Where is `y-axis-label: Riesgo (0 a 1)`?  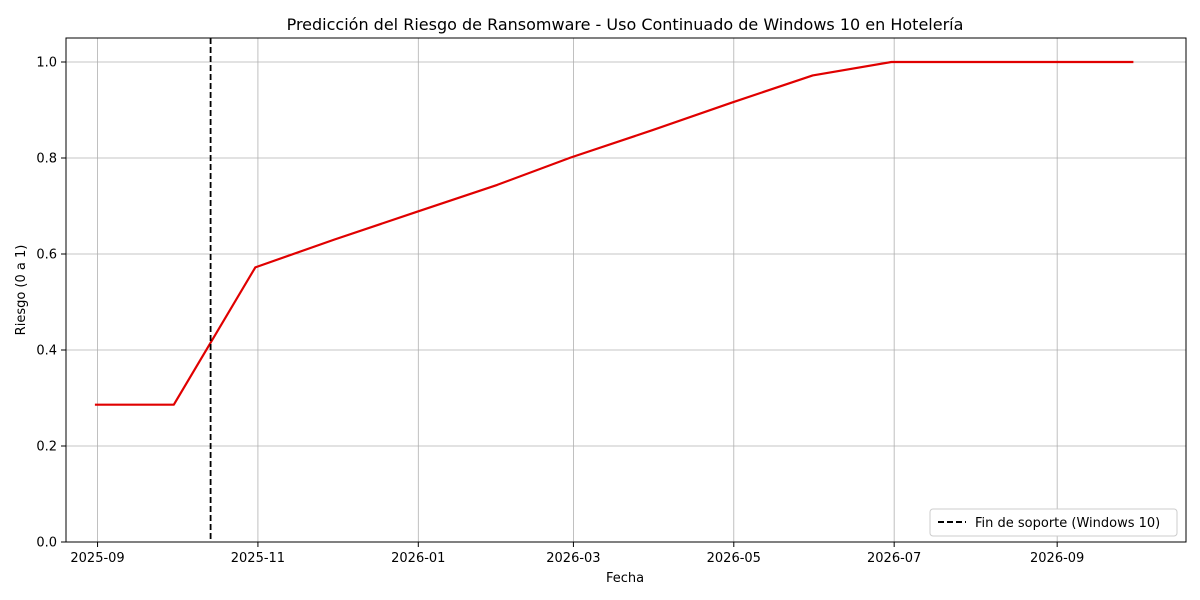 y-axis-label: Riesgo (0 a 1) is located at coordinates (21, 290).